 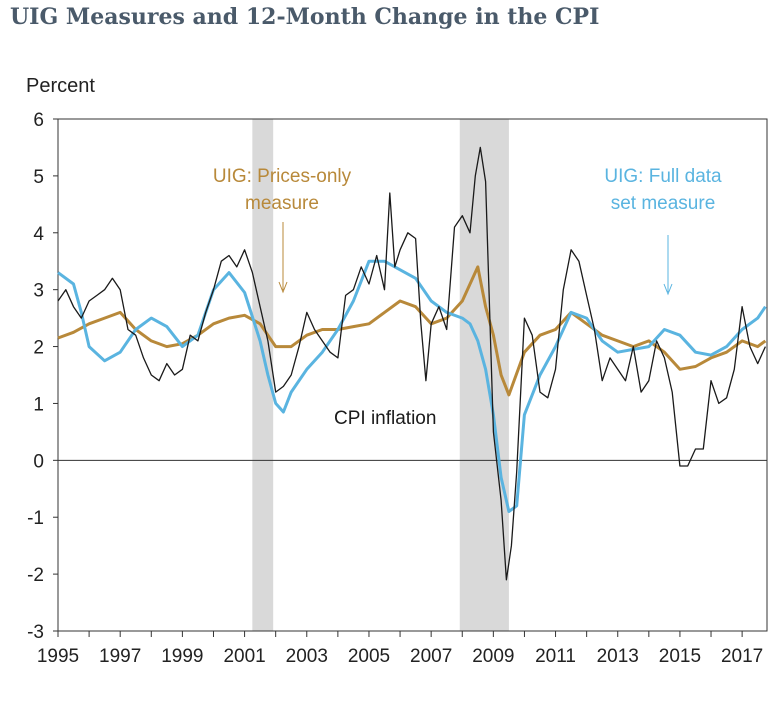 I want to click on y-axis-label: Percent, so click(x=60, y=86).